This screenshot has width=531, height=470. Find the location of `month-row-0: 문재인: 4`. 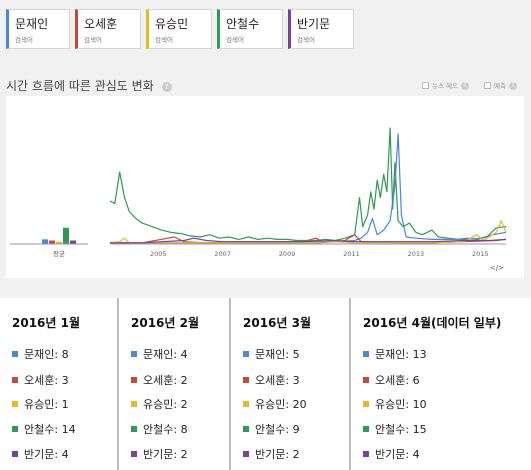

month-row-0: 문재인: 4 is located at coordinates (159, 354).